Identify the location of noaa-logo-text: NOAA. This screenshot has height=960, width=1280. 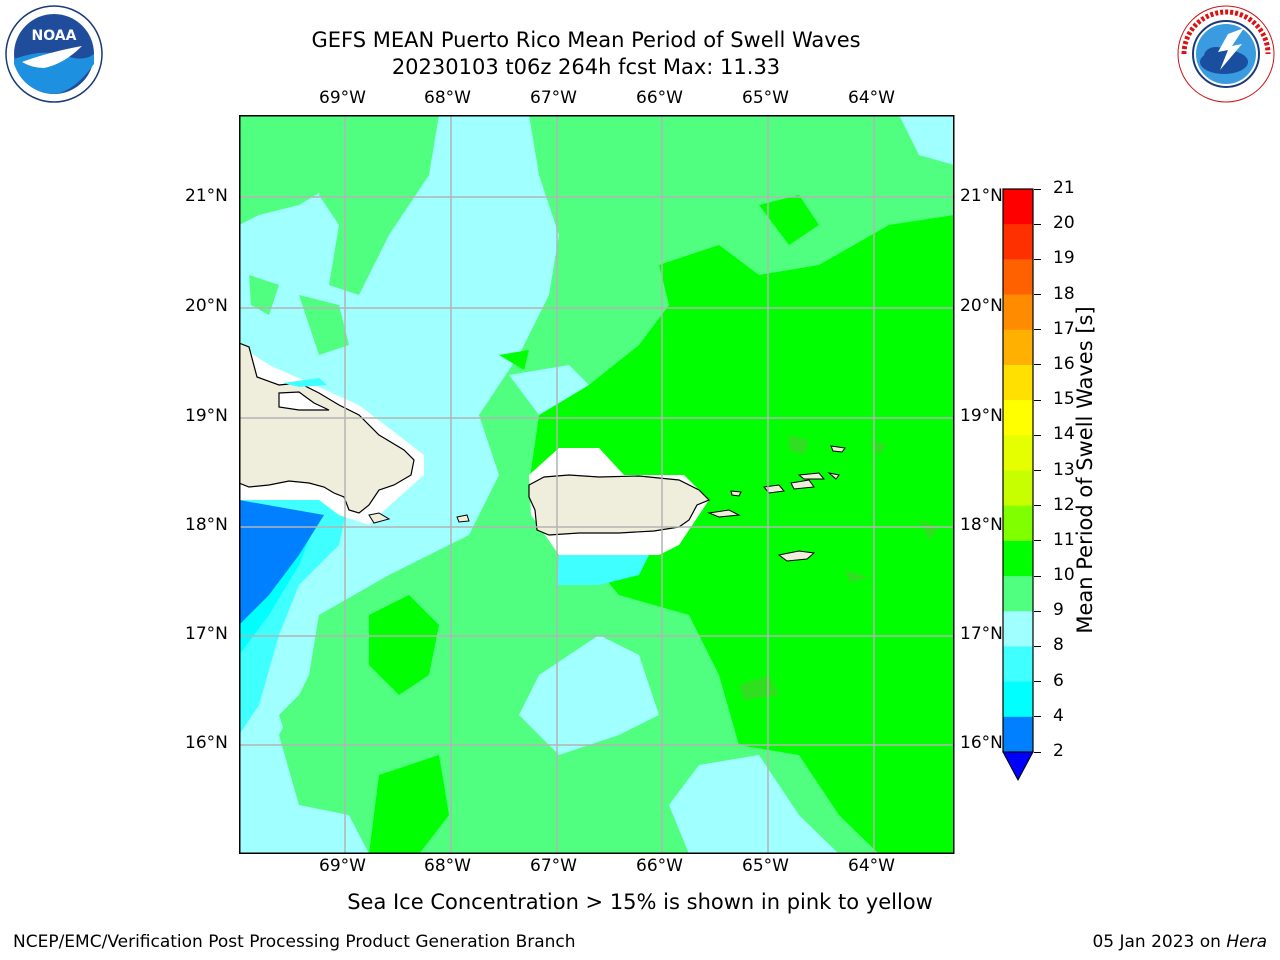
(54, 36).